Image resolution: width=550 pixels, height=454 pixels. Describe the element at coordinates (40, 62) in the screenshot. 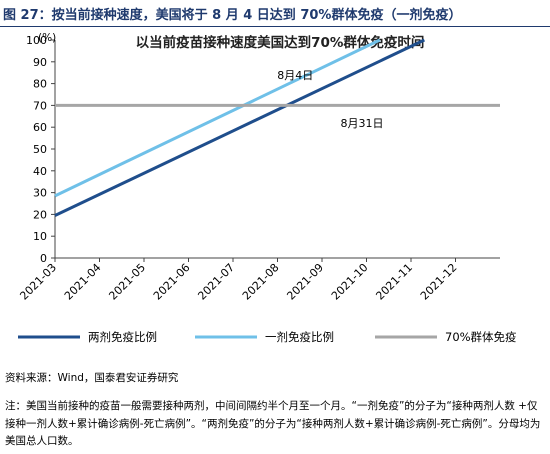

I see `y-tick-label: 90` at that location.